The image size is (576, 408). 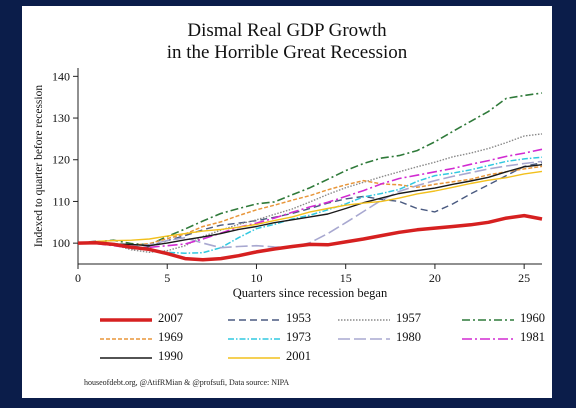 What do you see at coordinates (346, 278) in the screenshot?
I see `x-tick-label: 15` at bounding box center [346, 278].